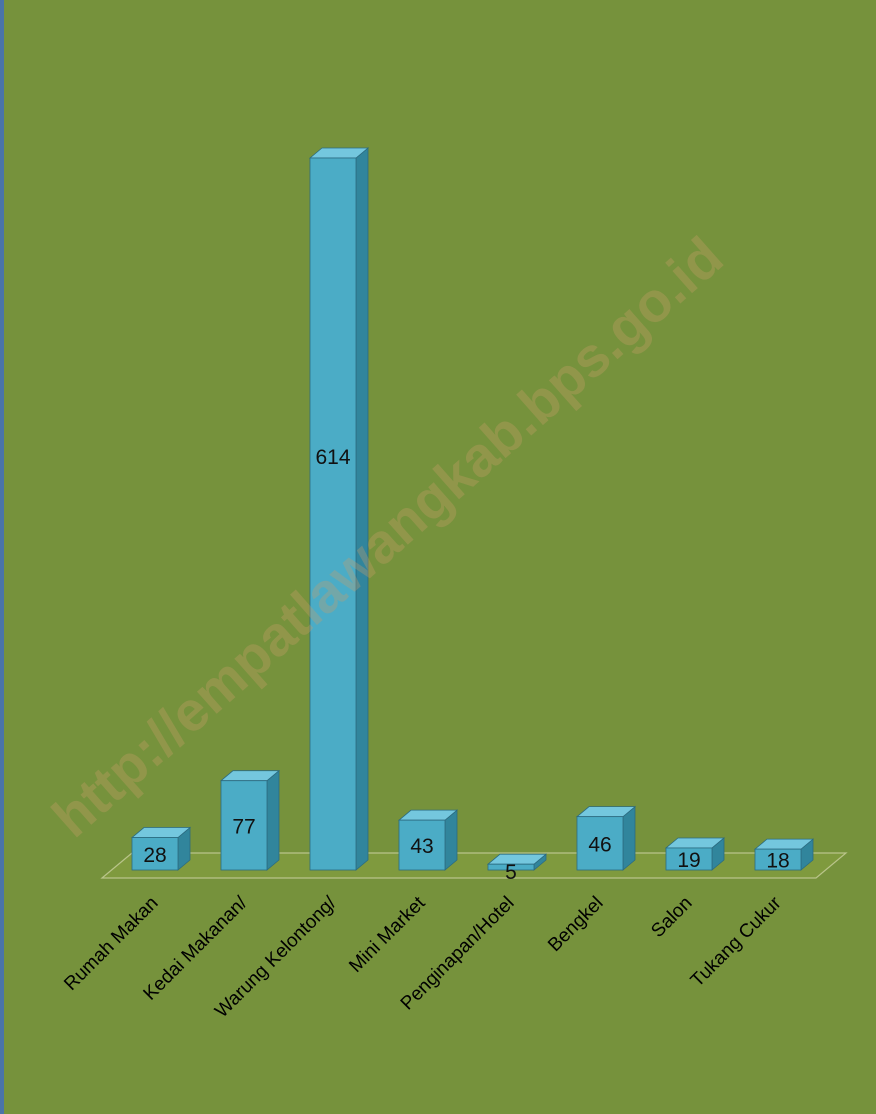 This screenshot has width=876, height=1114. I want to click on data-label: 19, so click(688, 860).